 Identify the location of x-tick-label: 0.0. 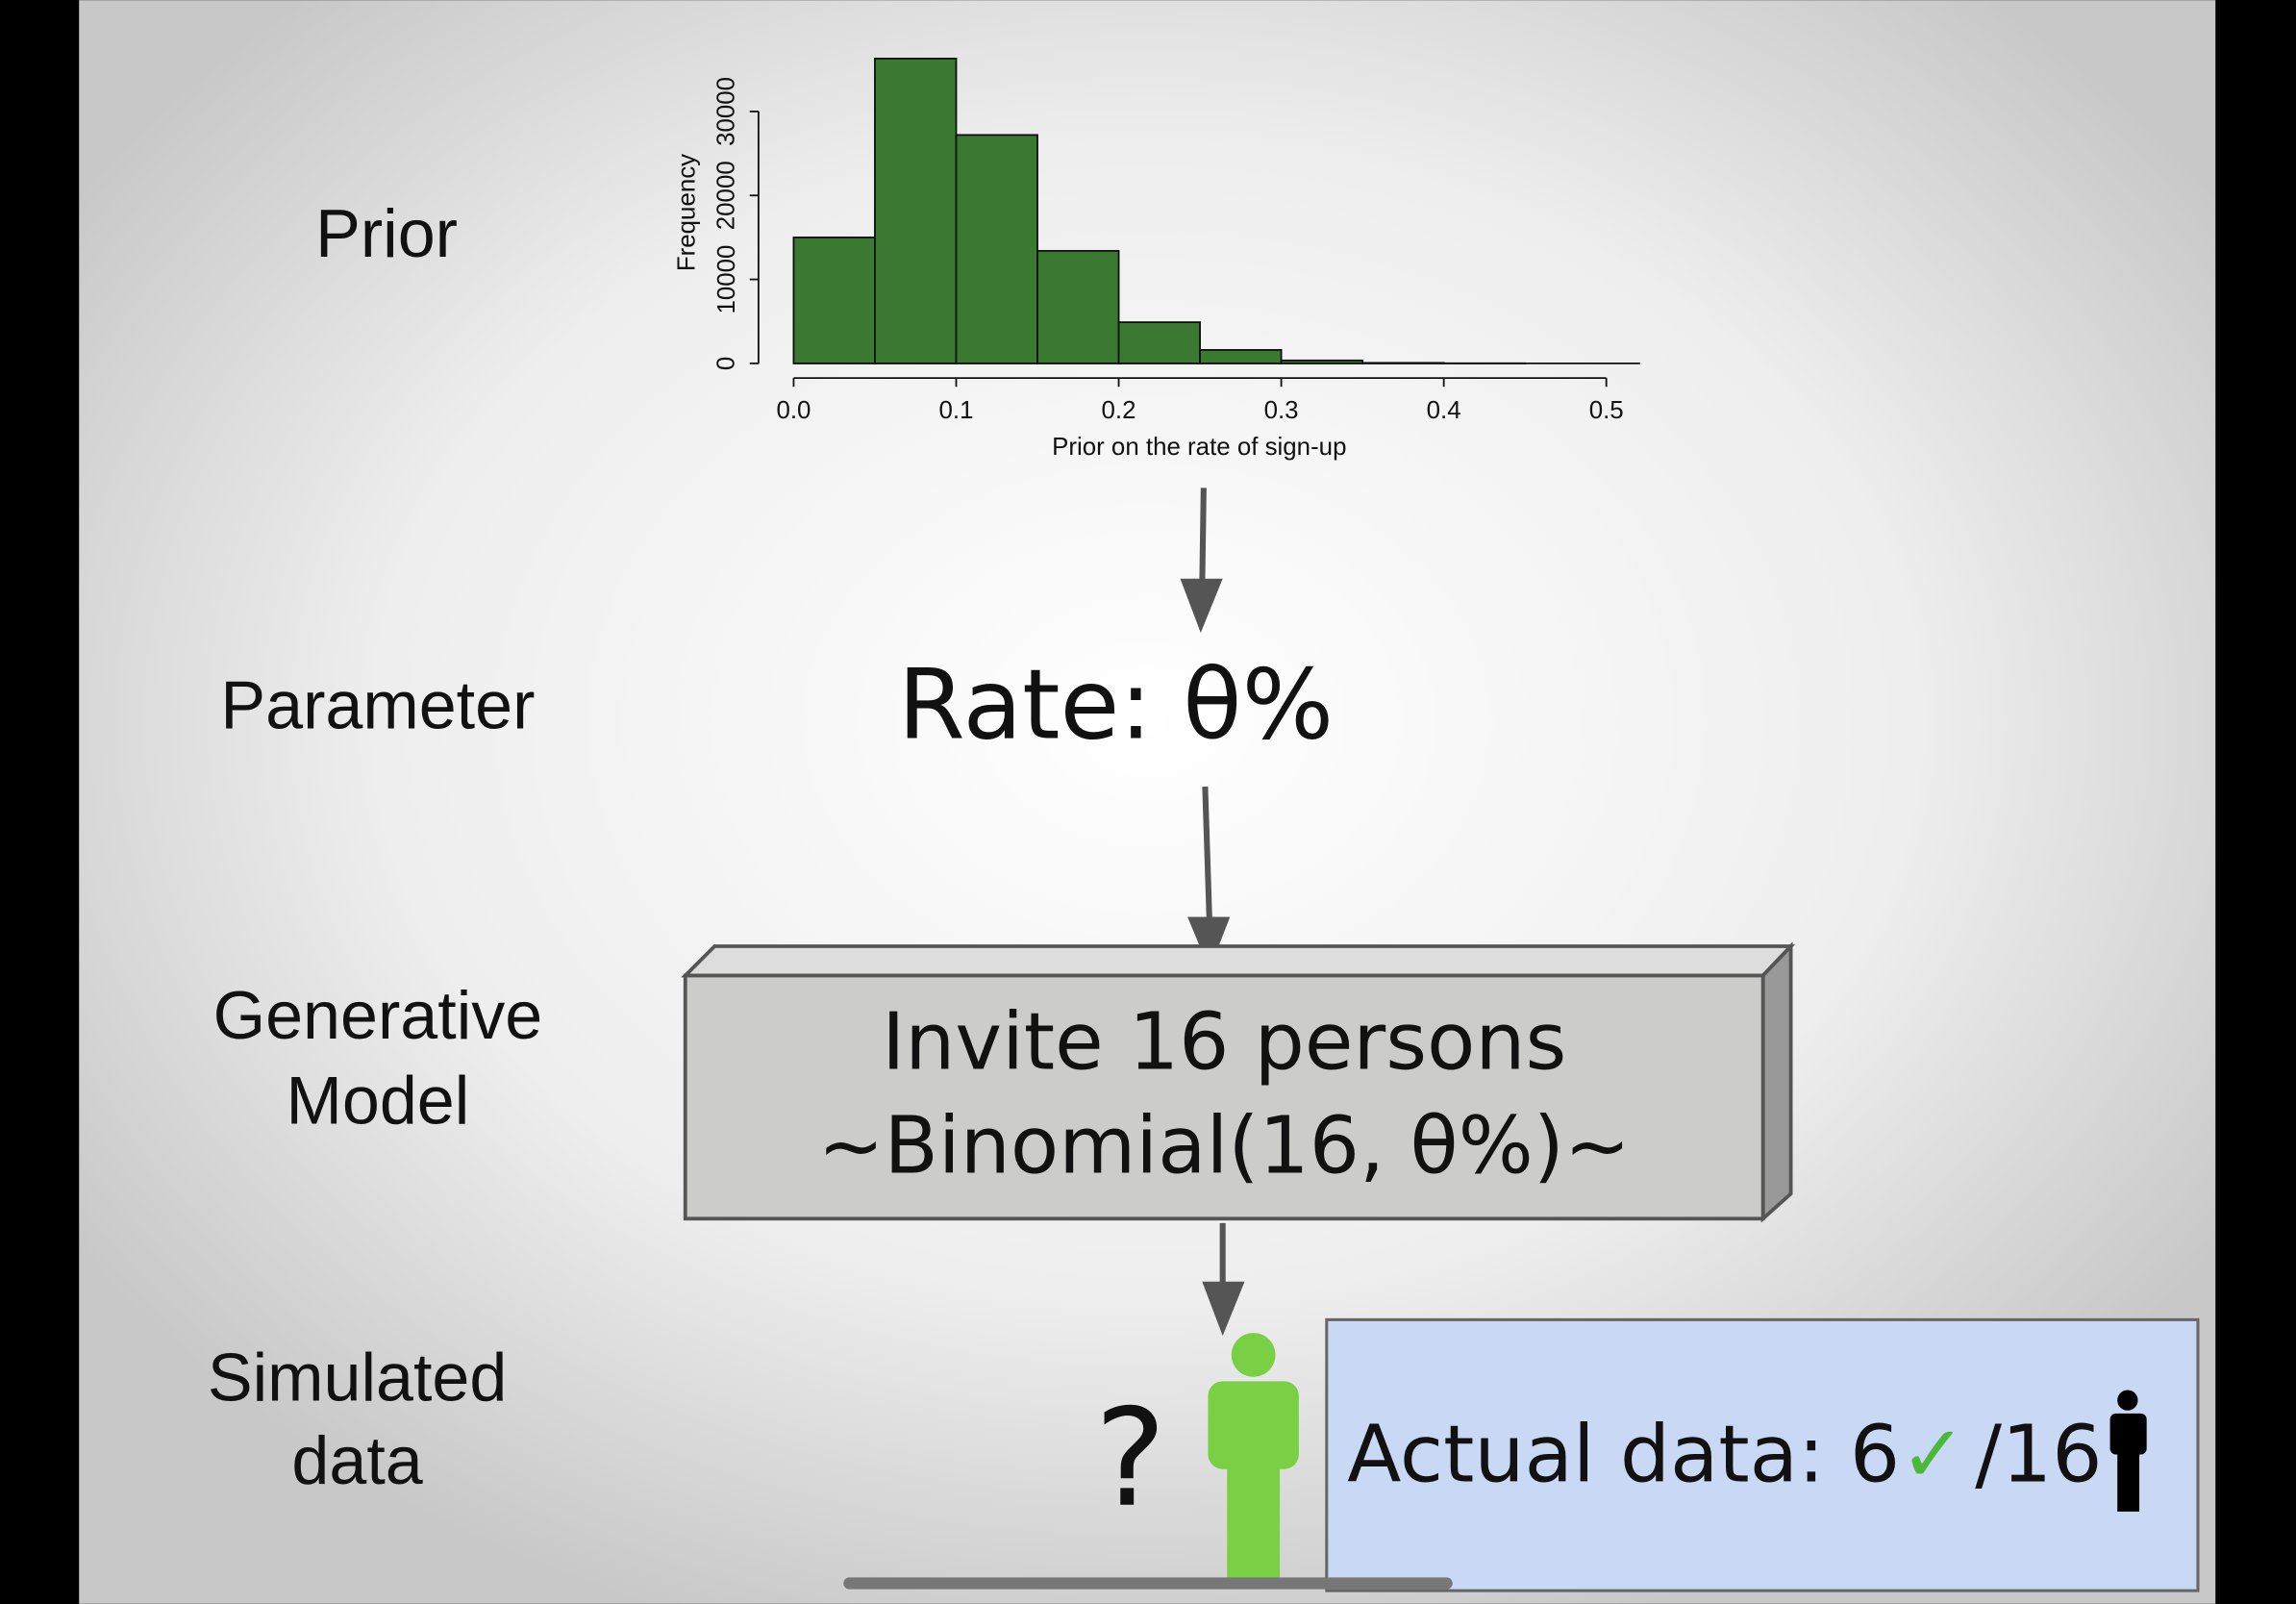
(793, 410).